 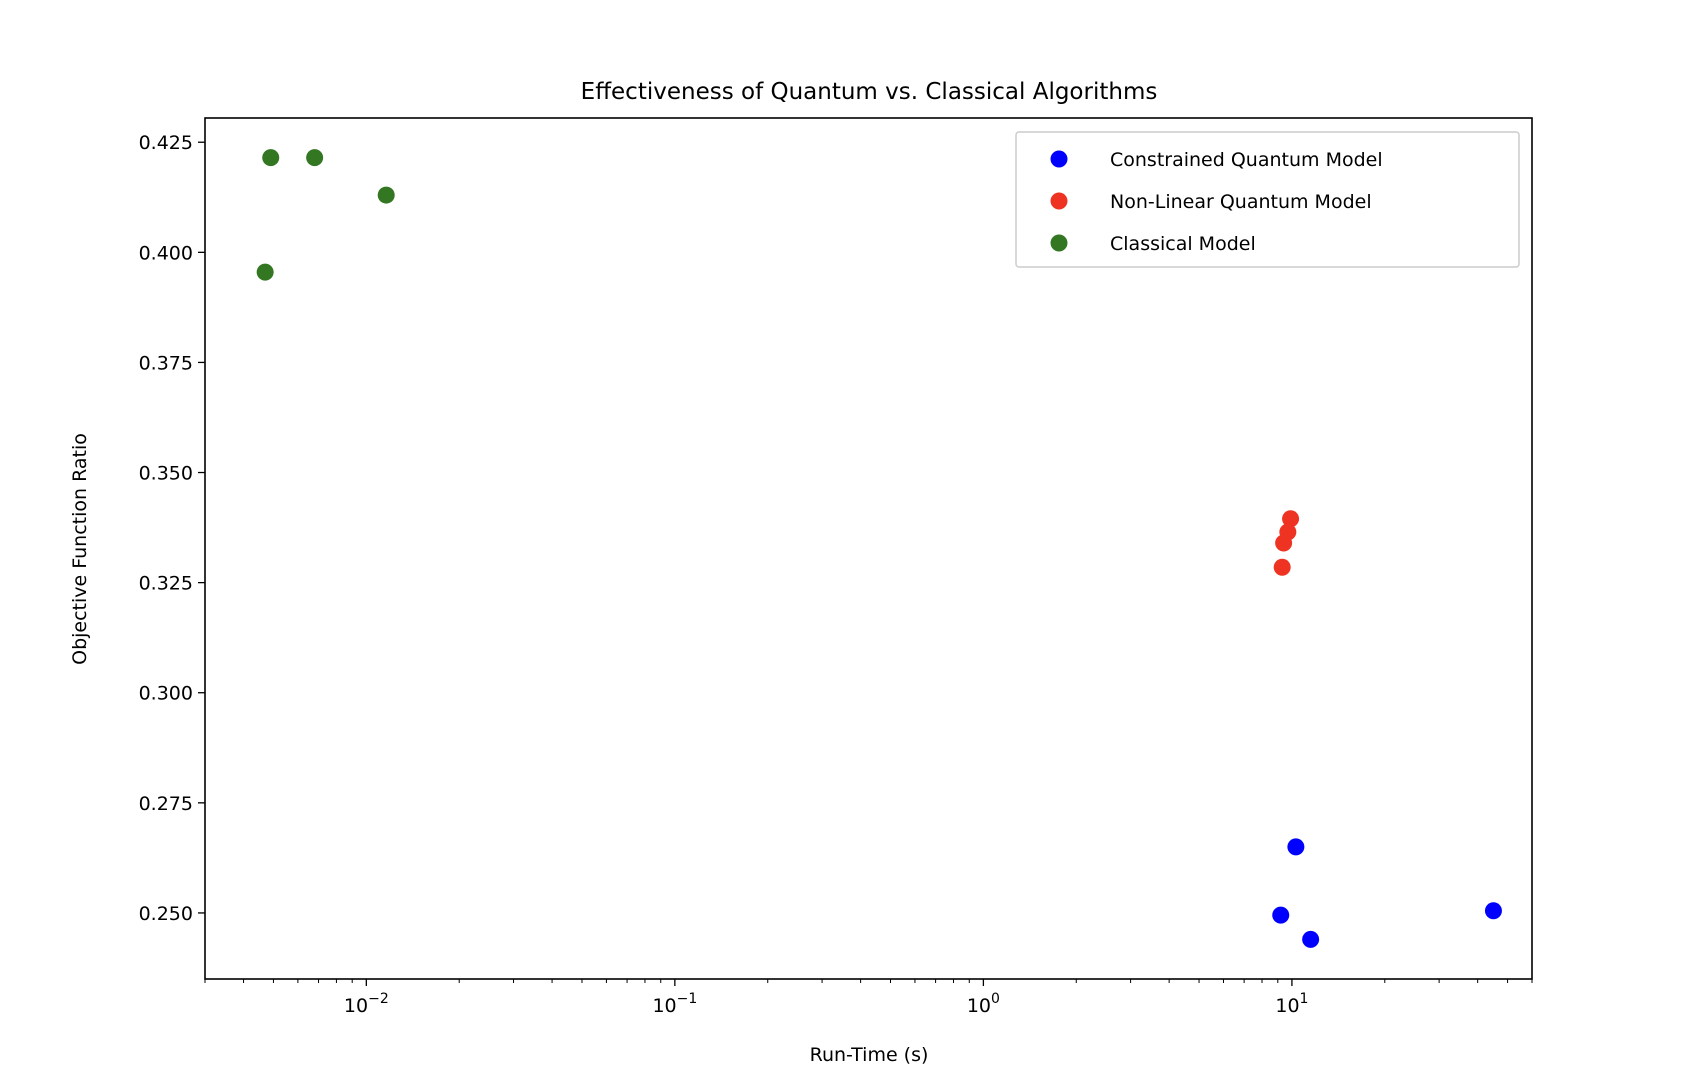 What do you see at coordinates (80, 549) in the screenshot?
I see `y-axis-label: Objective Function Ratio` at bounding box center [80, 549].